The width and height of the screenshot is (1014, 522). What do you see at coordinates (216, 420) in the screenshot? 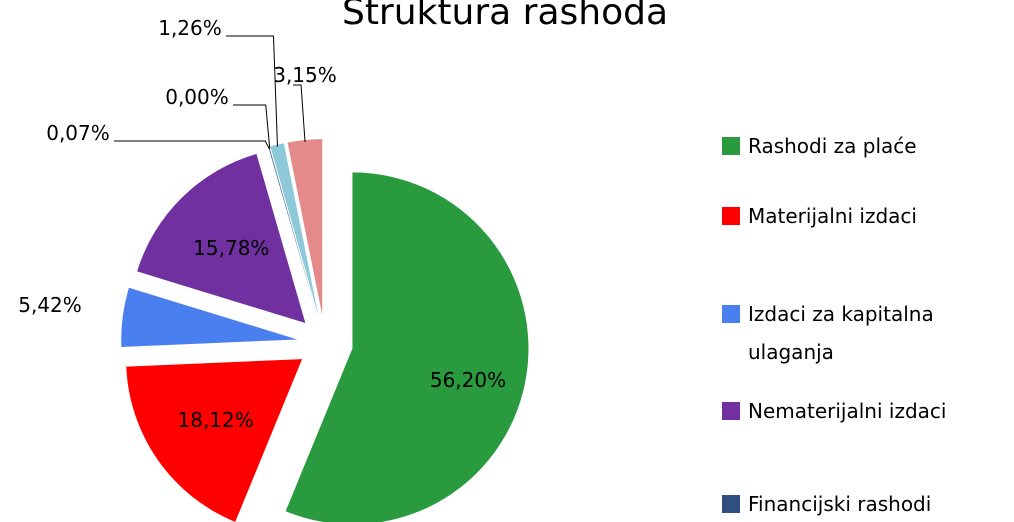
I see `data-label: 18,12%` at bounding box center [216, 420].